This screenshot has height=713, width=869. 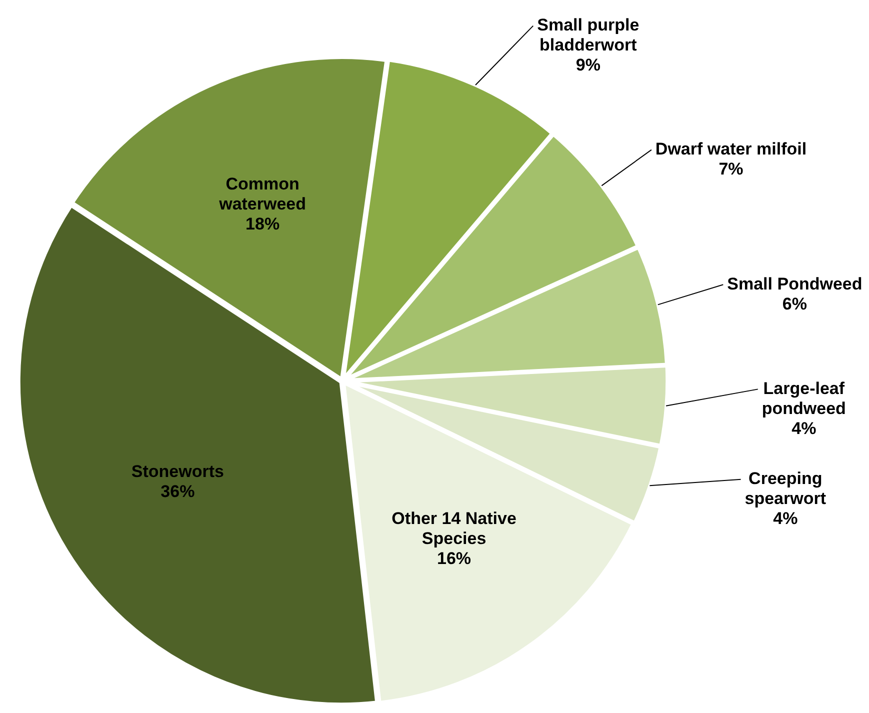 What do you see at coordinates (177, 472) in the screenshot?
I see `slice-label: Stoneworts` at bounding box center [177, 472].